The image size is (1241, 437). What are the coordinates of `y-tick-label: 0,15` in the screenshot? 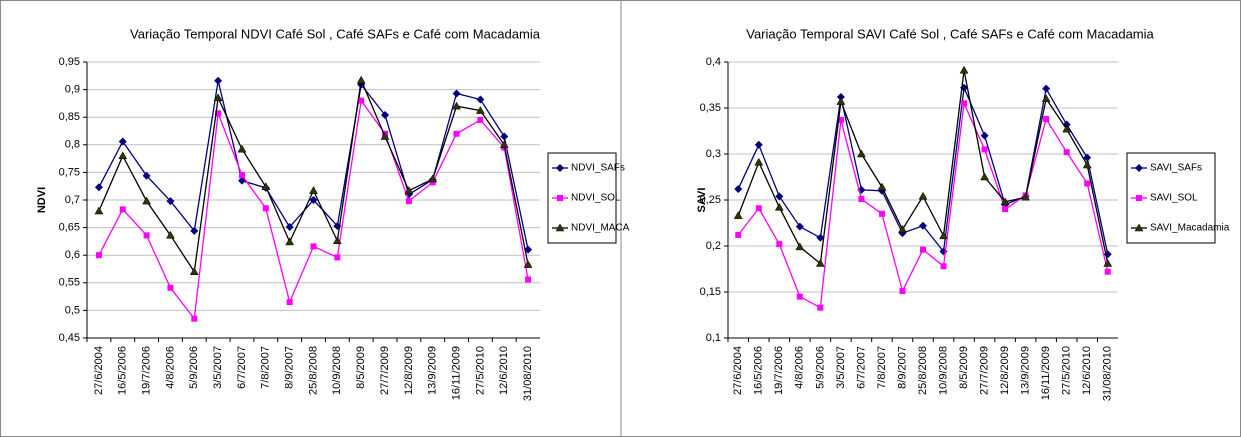 It's located at (710, 292).